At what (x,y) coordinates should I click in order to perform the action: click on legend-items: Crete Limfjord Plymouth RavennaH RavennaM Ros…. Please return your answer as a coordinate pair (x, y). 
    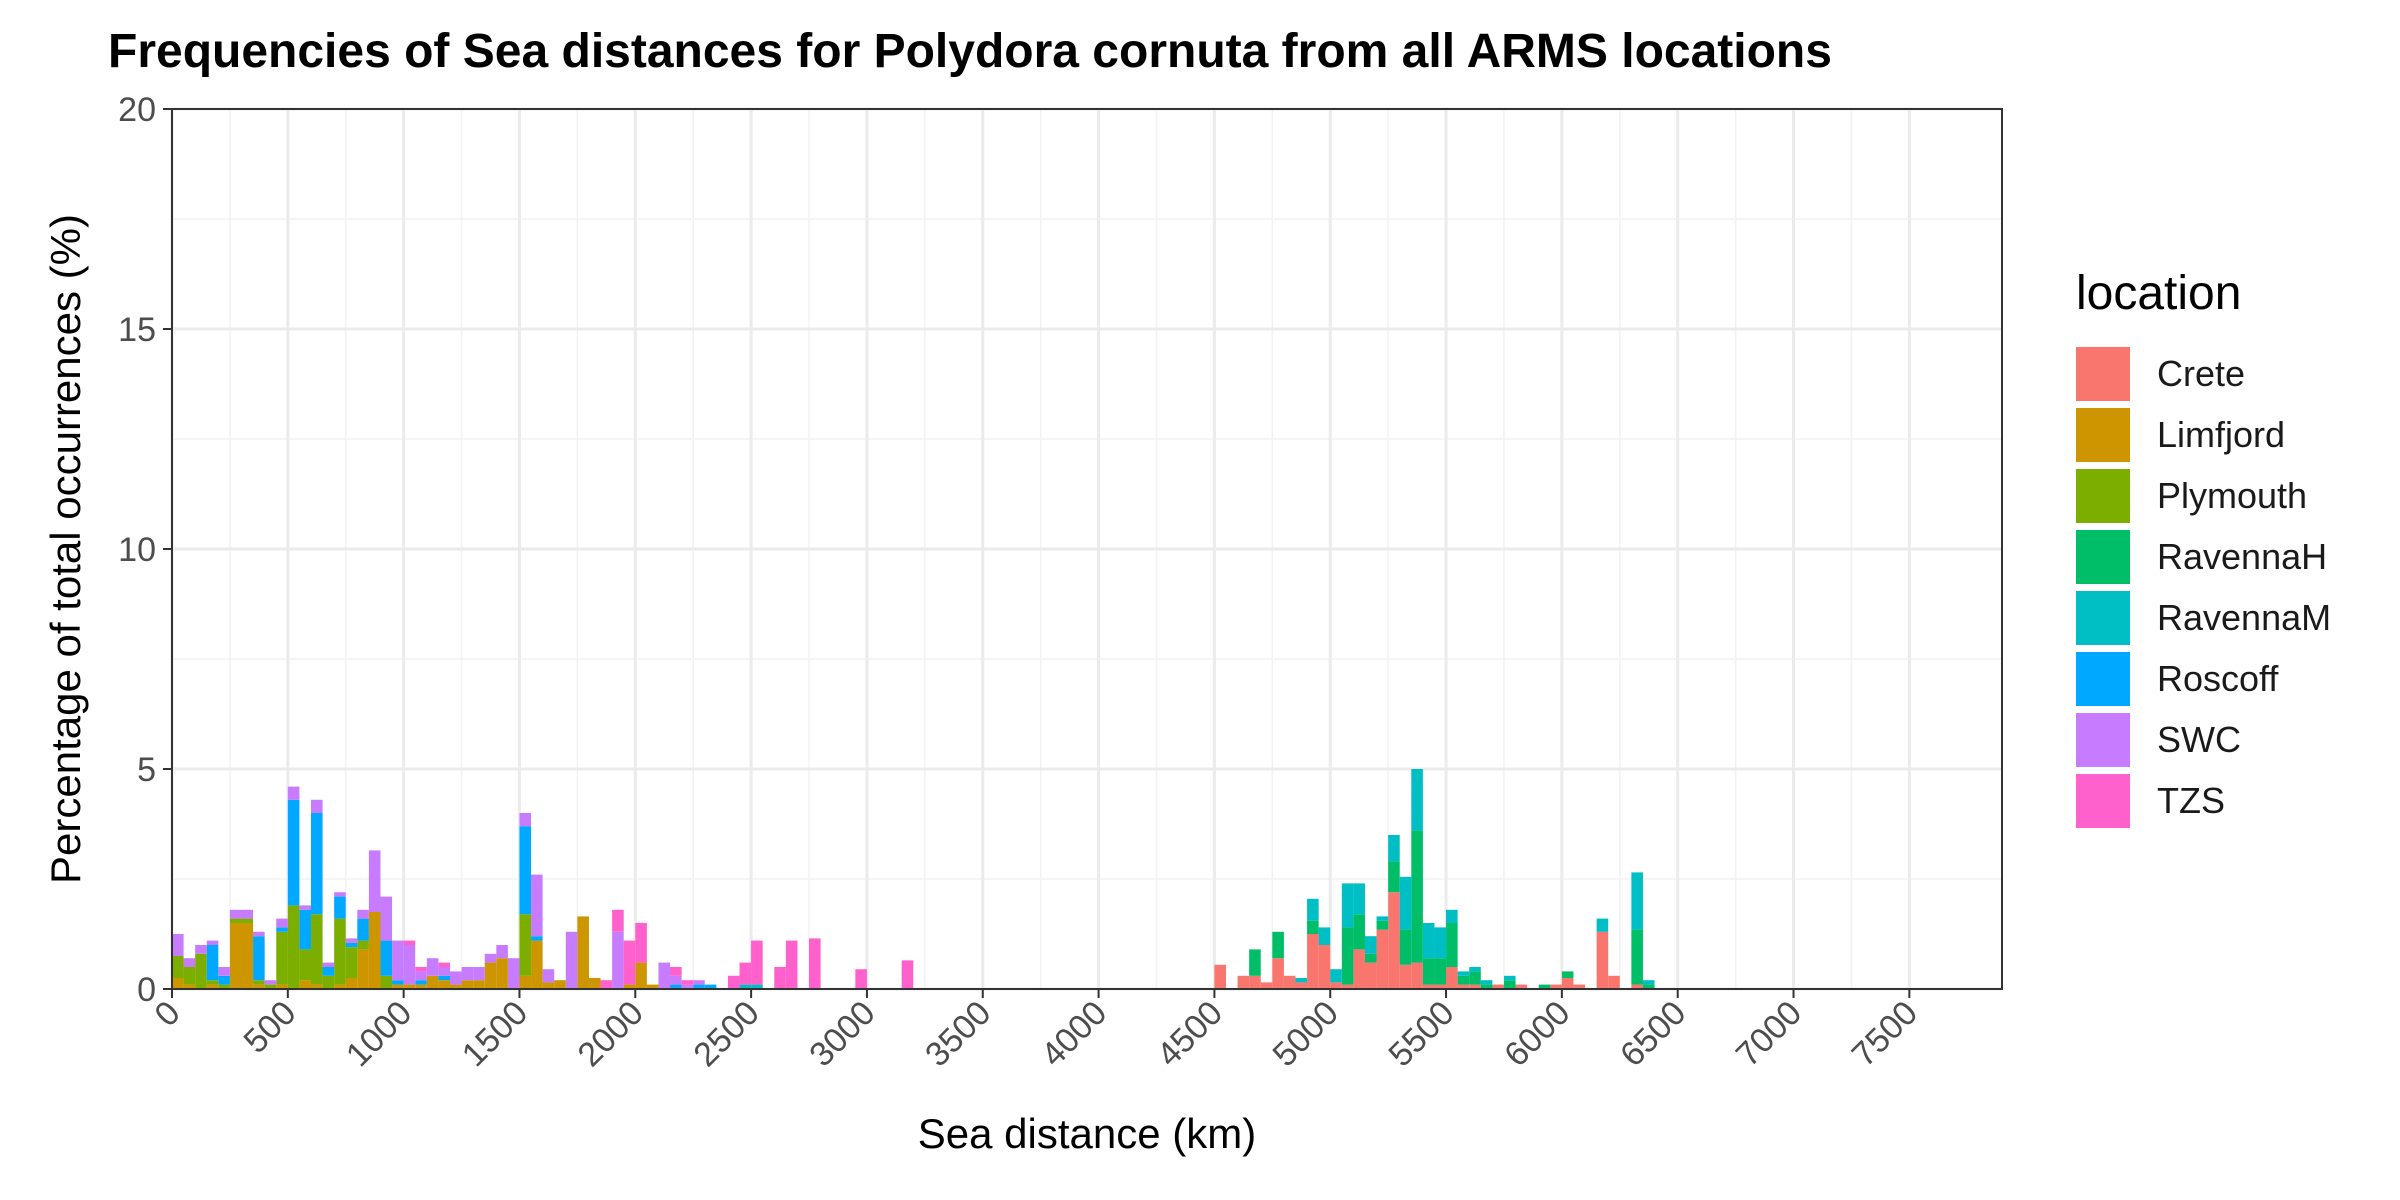
    Looking at the image, I should click on (2203, 587).